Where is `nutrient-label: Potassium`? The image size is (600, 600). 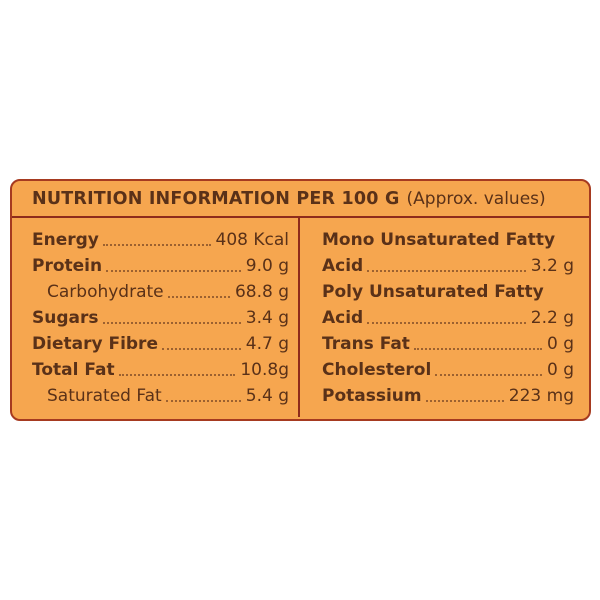 nutrient-label: Potassium is located at coordinates (372, 396).